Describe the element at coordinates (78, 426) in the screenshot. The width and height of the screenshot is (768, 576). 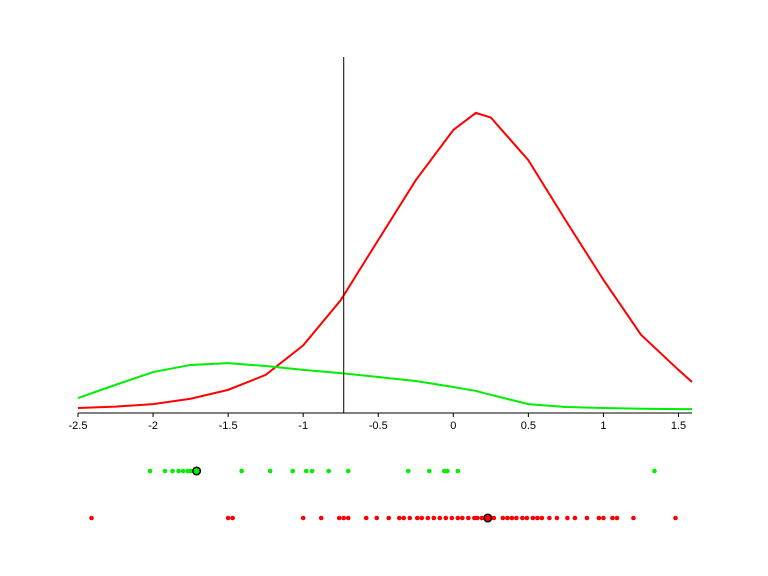
I see `x-tick-label: -2.5` at that location.